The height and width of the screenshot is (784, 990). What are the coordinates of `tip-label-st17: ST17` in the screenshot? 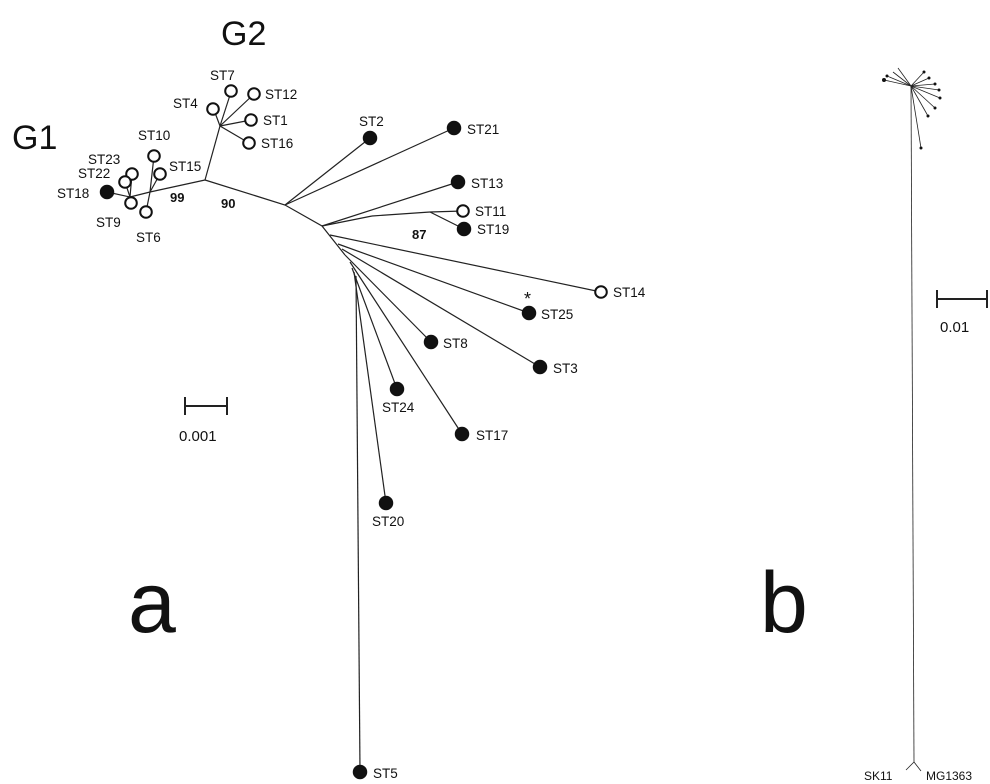 It's located at (492, 435).